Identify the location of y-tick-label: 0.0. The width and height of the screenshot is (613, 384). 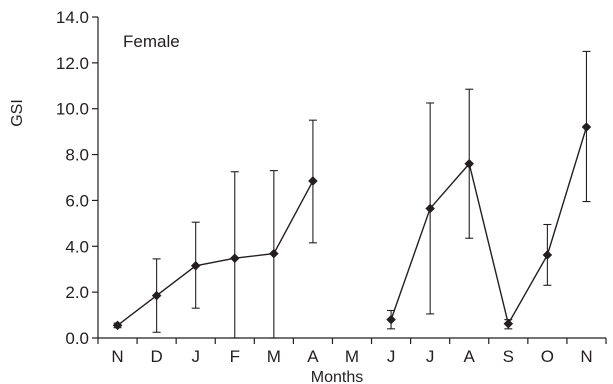
(77, 338).